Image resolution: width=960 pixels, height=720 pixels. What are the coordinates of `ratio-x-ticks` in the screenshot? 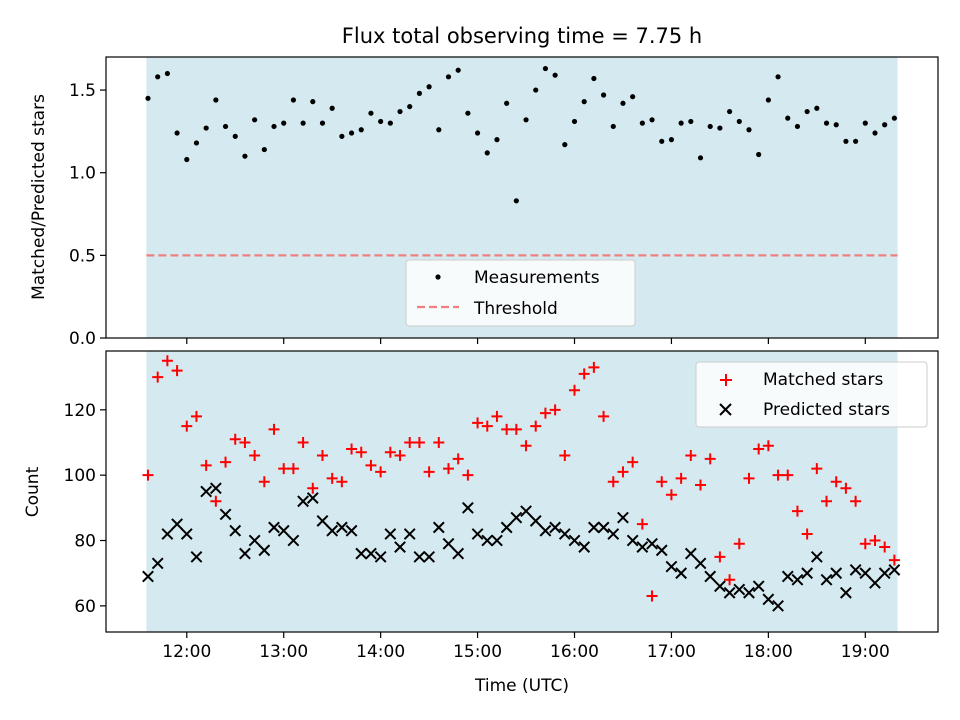 It's located at (526, 341).